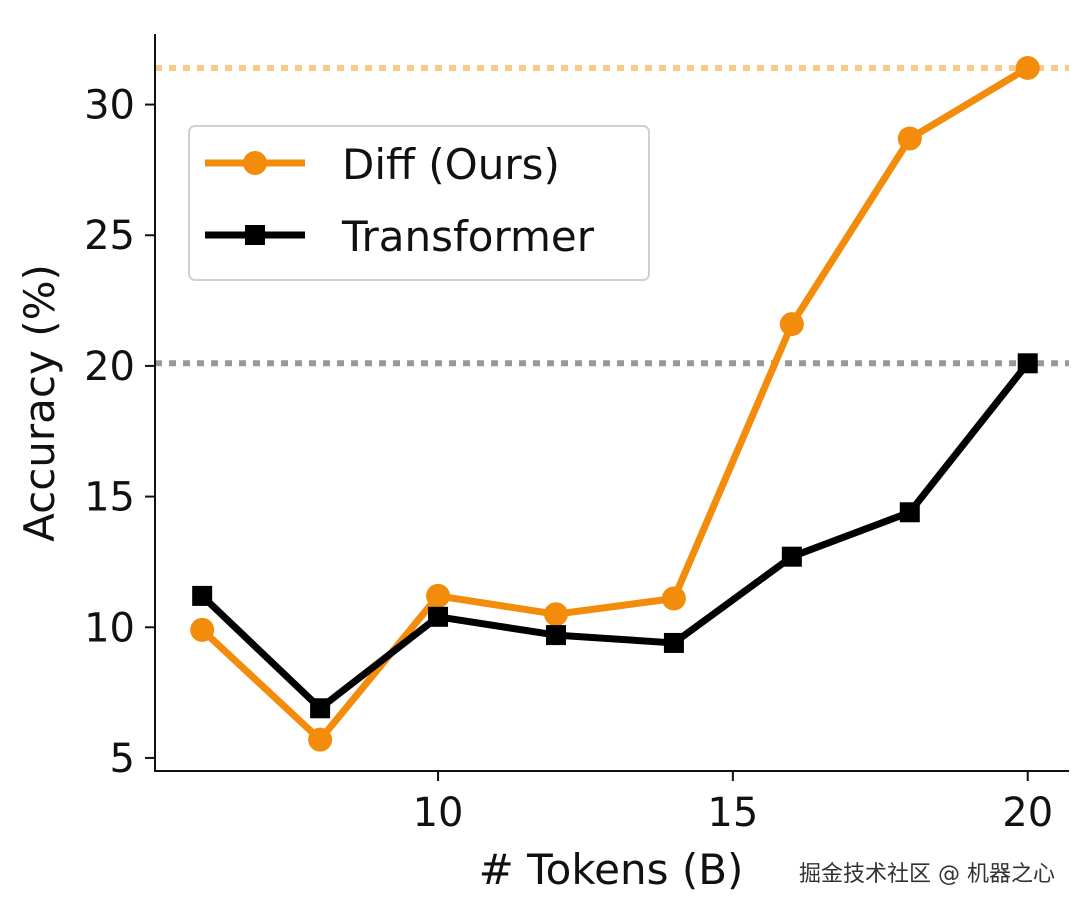  Describe the element at coordinates (255, 235) in the screenshot. I see `legend-swatch-marker-transformer` at that location.